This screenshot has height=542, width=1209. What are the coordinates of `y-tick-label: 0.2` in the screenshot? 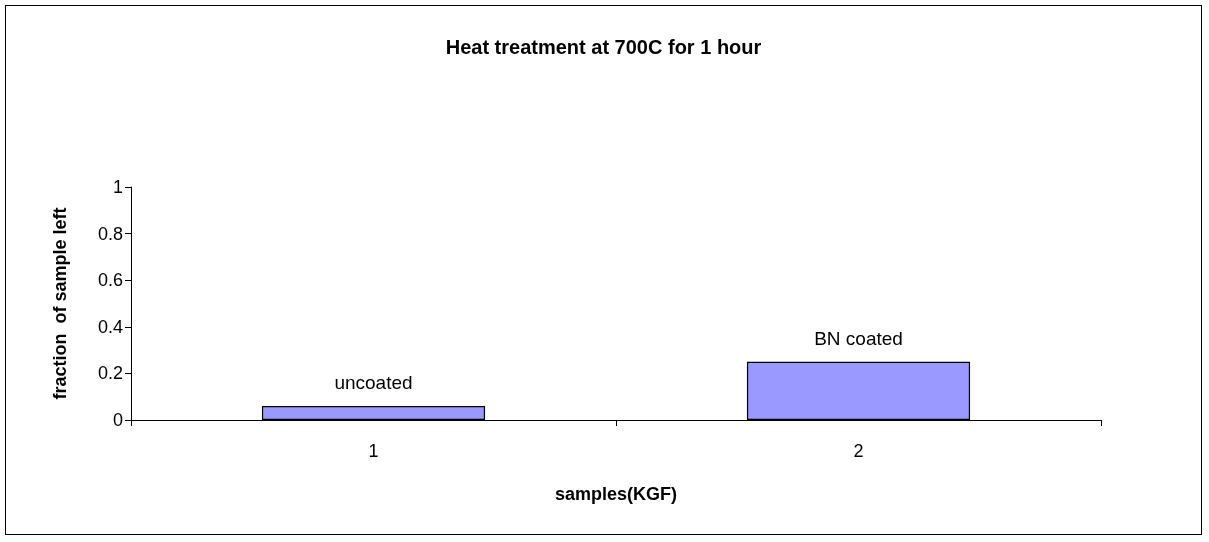 It's located at (110, 373).